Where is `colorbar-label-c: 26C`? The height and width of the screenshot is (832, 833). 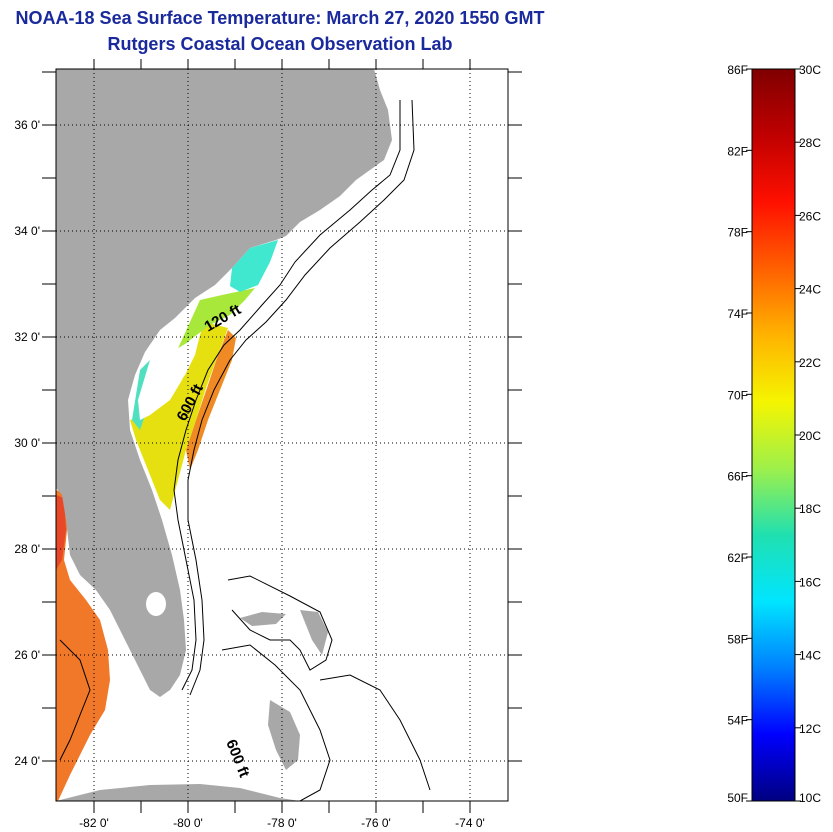 colorbar-label-c: 26C is located at coordinates (810, 216).